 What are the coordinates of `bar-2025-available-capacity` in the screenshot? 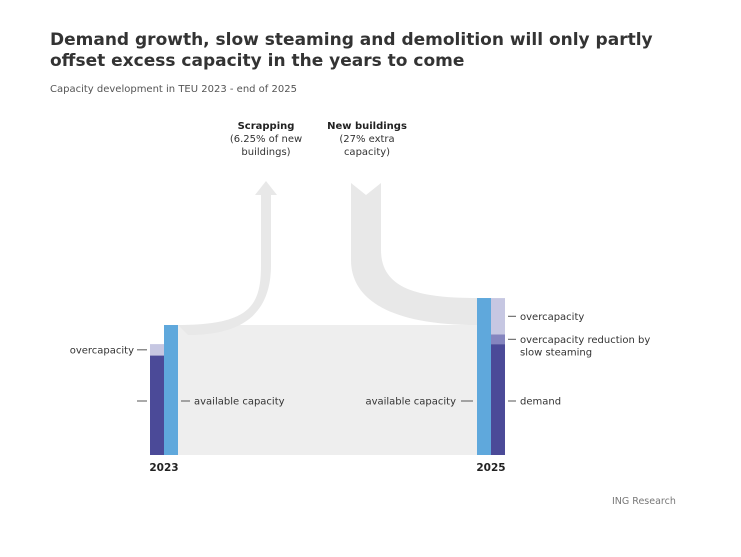 It's located at (484, 376).